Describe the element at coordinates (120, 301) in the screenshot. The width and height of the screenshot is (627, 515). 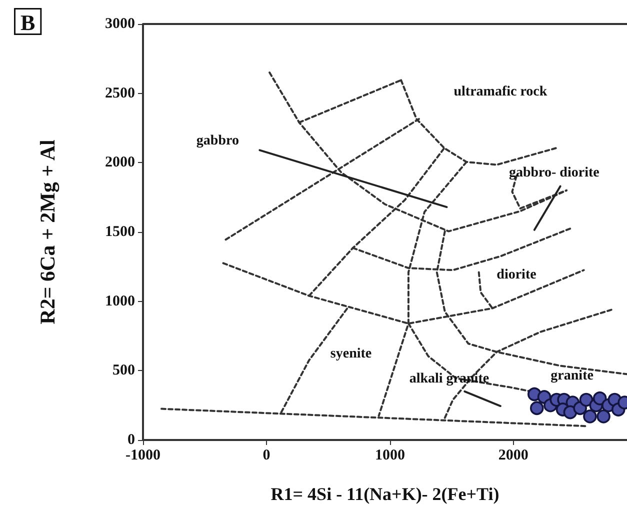
I see `y-tick-label: 1000` at that location.